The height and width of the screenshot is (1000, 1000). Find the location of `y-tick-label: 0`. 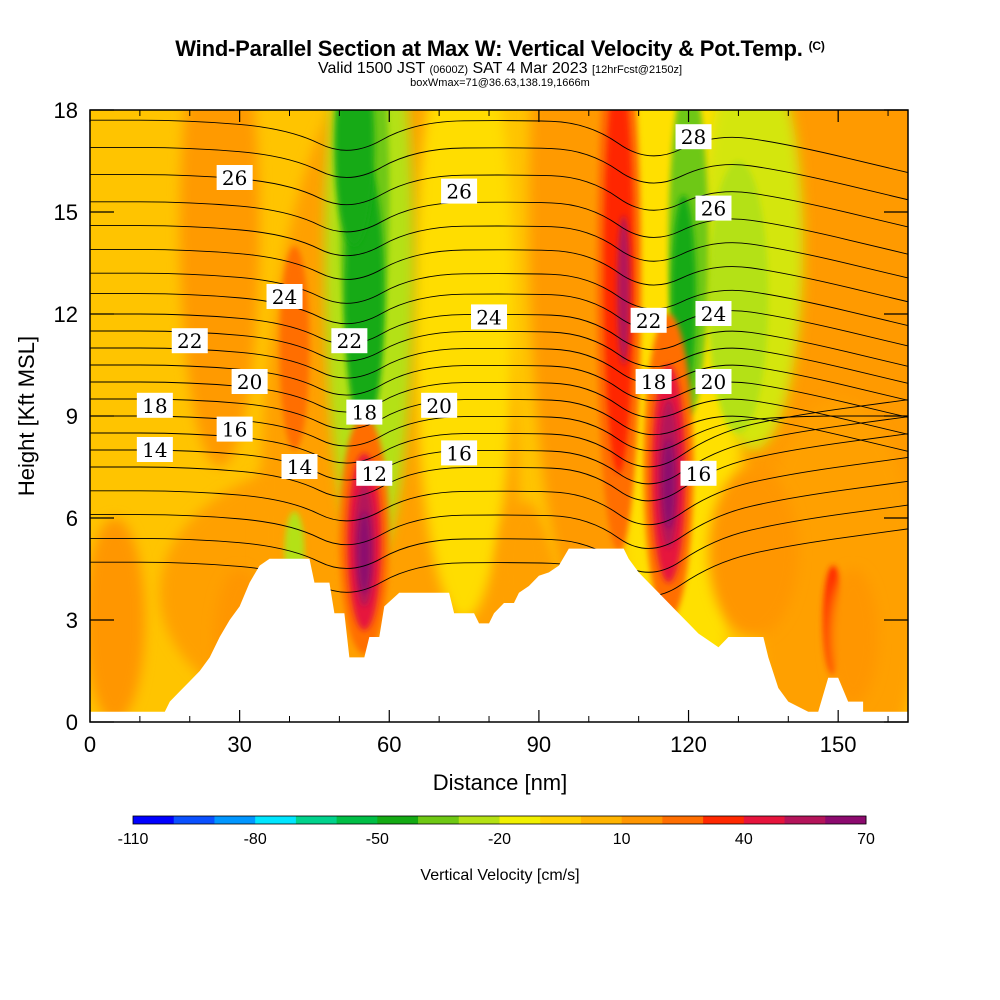

y-tick-label: 0 is located at coordinates (72, 722).